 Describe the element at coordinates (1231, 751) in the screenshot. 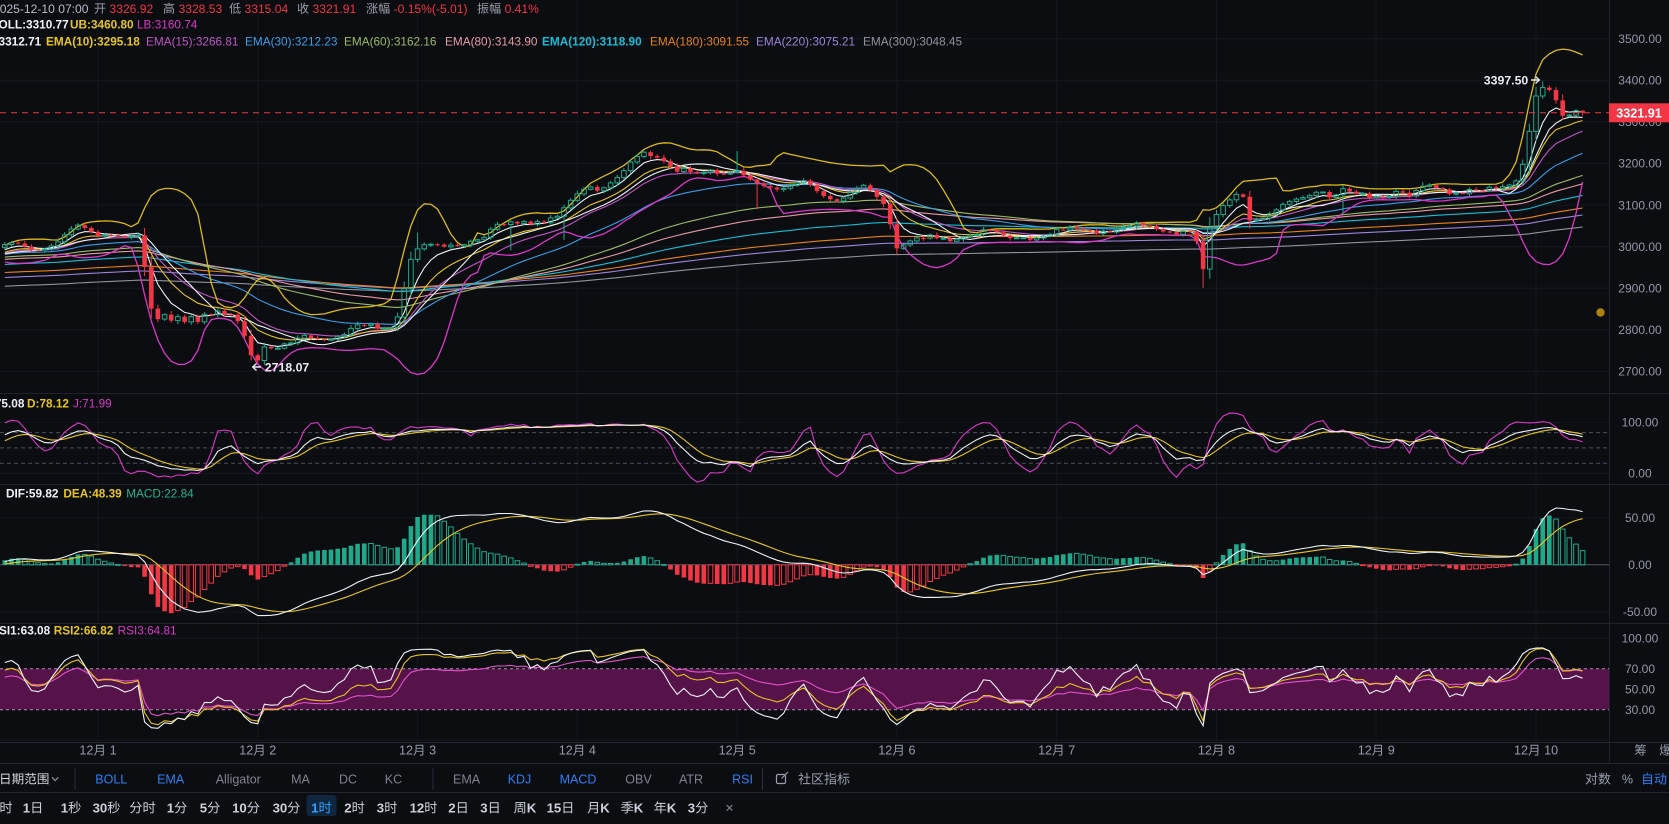

I see `svg-text: 8` at that location.